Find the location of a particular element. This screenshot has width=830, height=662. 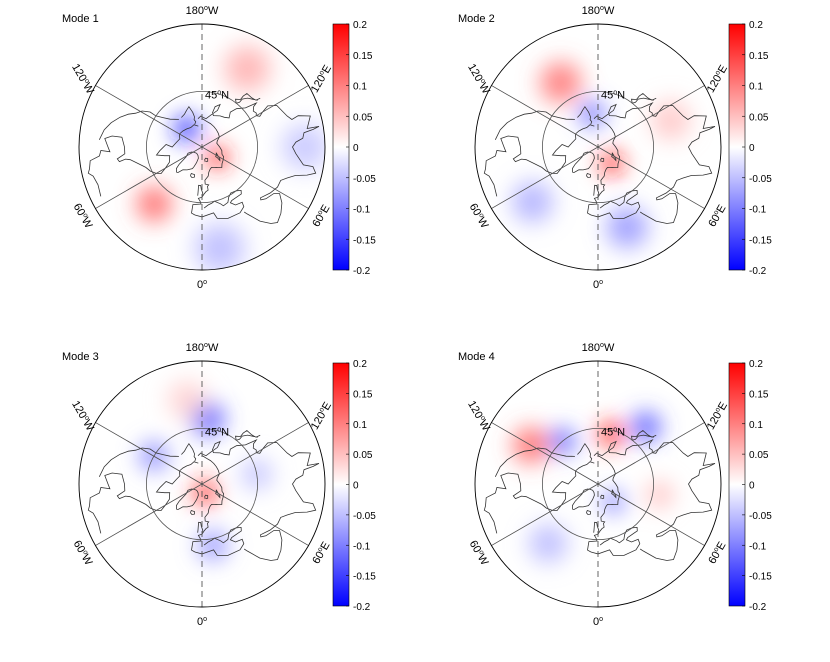

panel-title: Mode 1 is located at coordinates (80, 19).